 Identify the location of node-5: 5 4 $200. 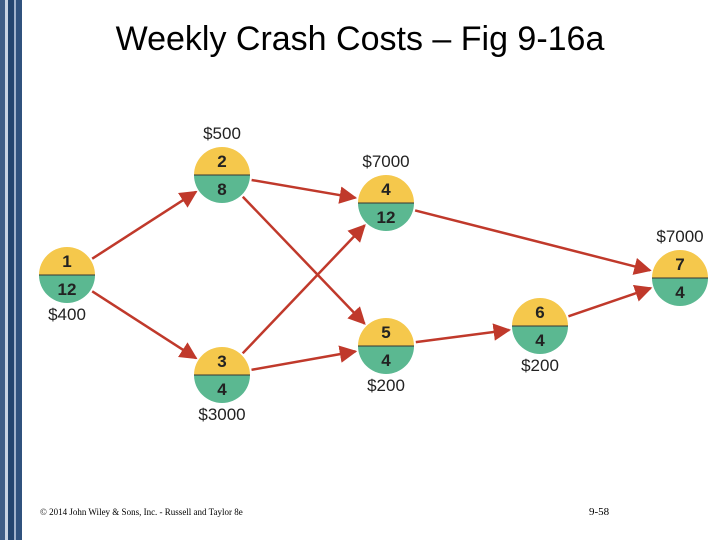
(386, 356).